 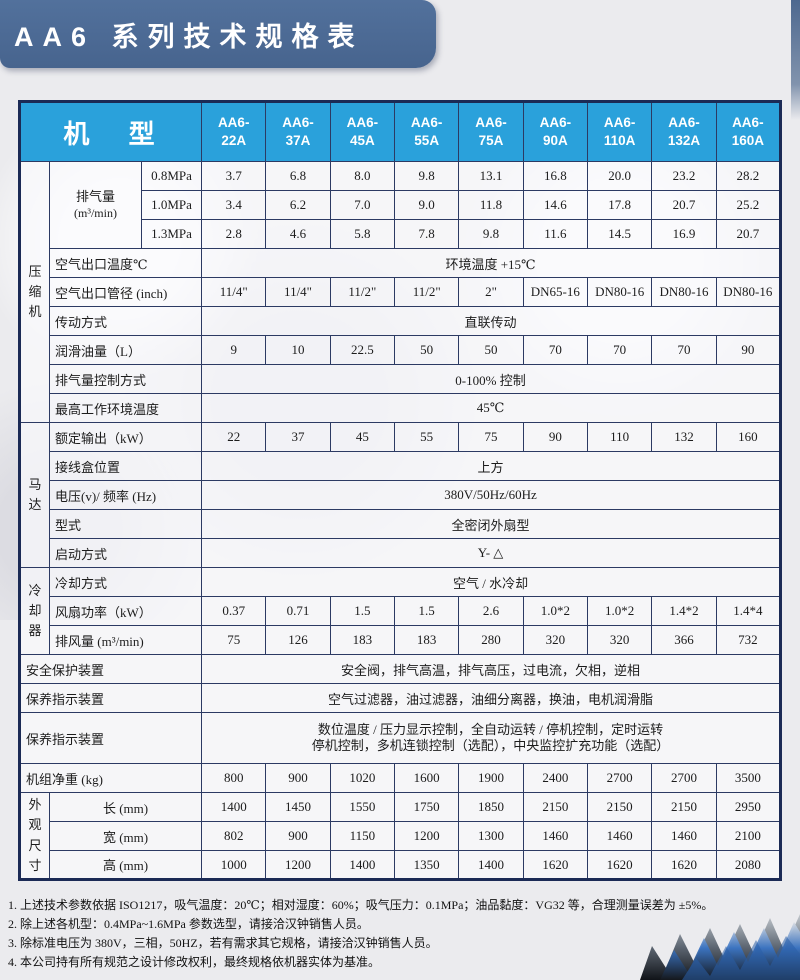 I want to click on data-cell: 2100, so click(x=748, y=836).